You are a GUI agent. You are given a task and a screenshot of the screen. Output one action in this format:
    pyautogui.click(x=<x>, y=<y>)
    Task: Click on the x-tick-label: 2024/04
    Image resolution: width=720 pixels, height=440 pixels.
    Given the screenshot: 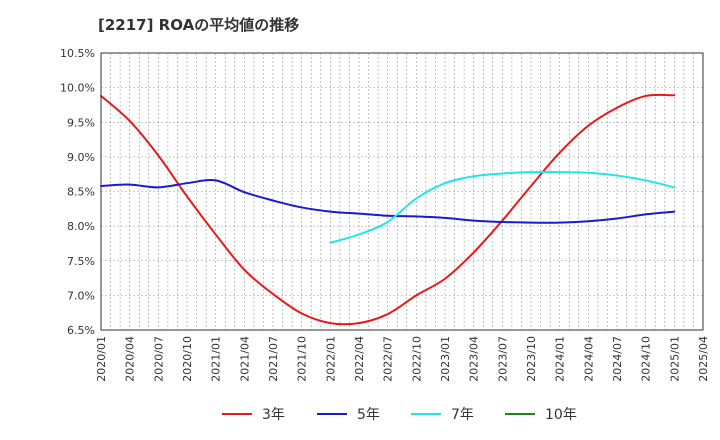 What is the action you would take?
    pyautogui.click(x=588, y=359)
    